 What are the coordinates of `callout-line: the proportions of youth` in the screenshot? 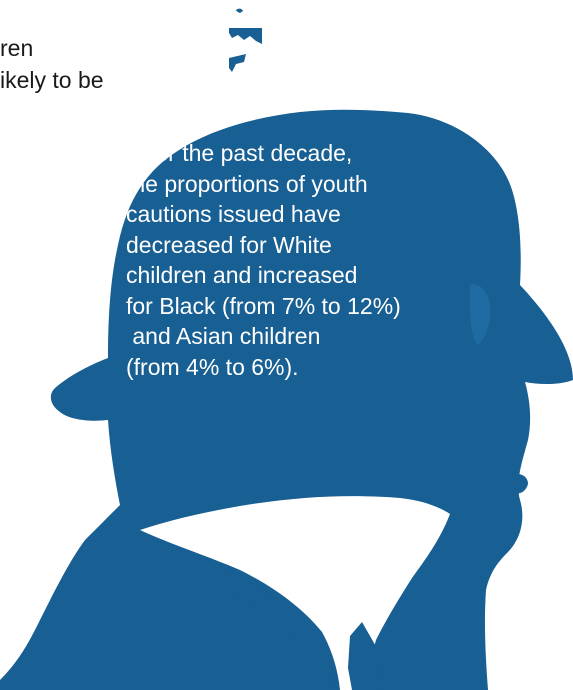 It's located at (247, 183).